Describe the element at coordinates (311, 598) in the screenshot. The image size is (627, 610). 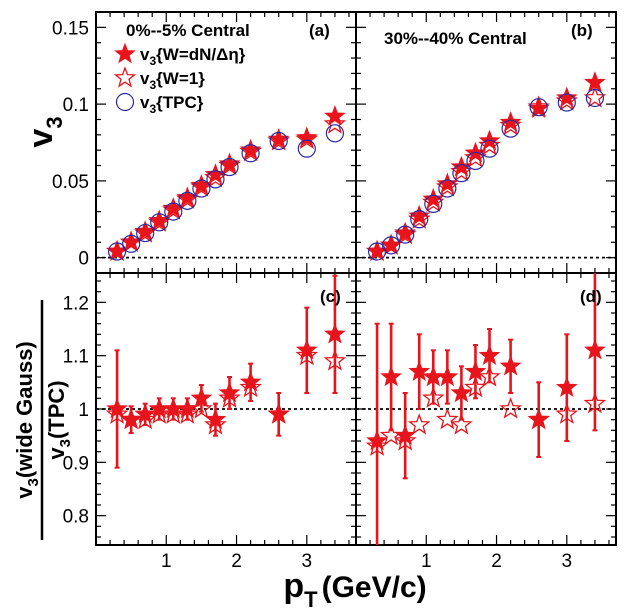
I see `x-title-sub: T` at that location.